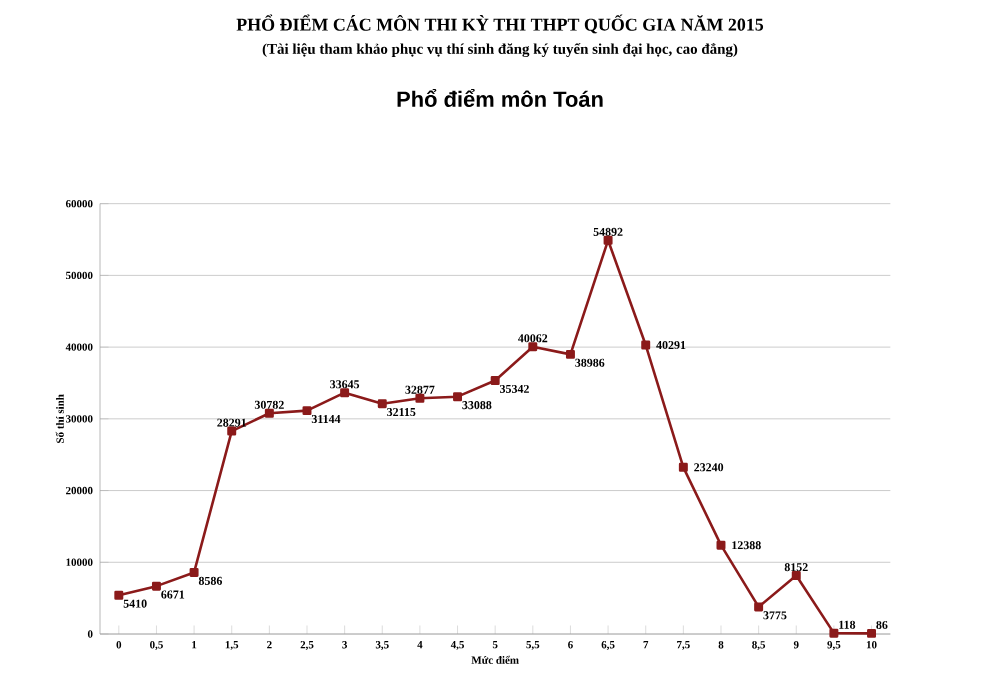  What do you see at coordinates (500, 98) in the screenshot?
I see `text: Phổ điểm môn Toán` at bounding box center [500, 98].